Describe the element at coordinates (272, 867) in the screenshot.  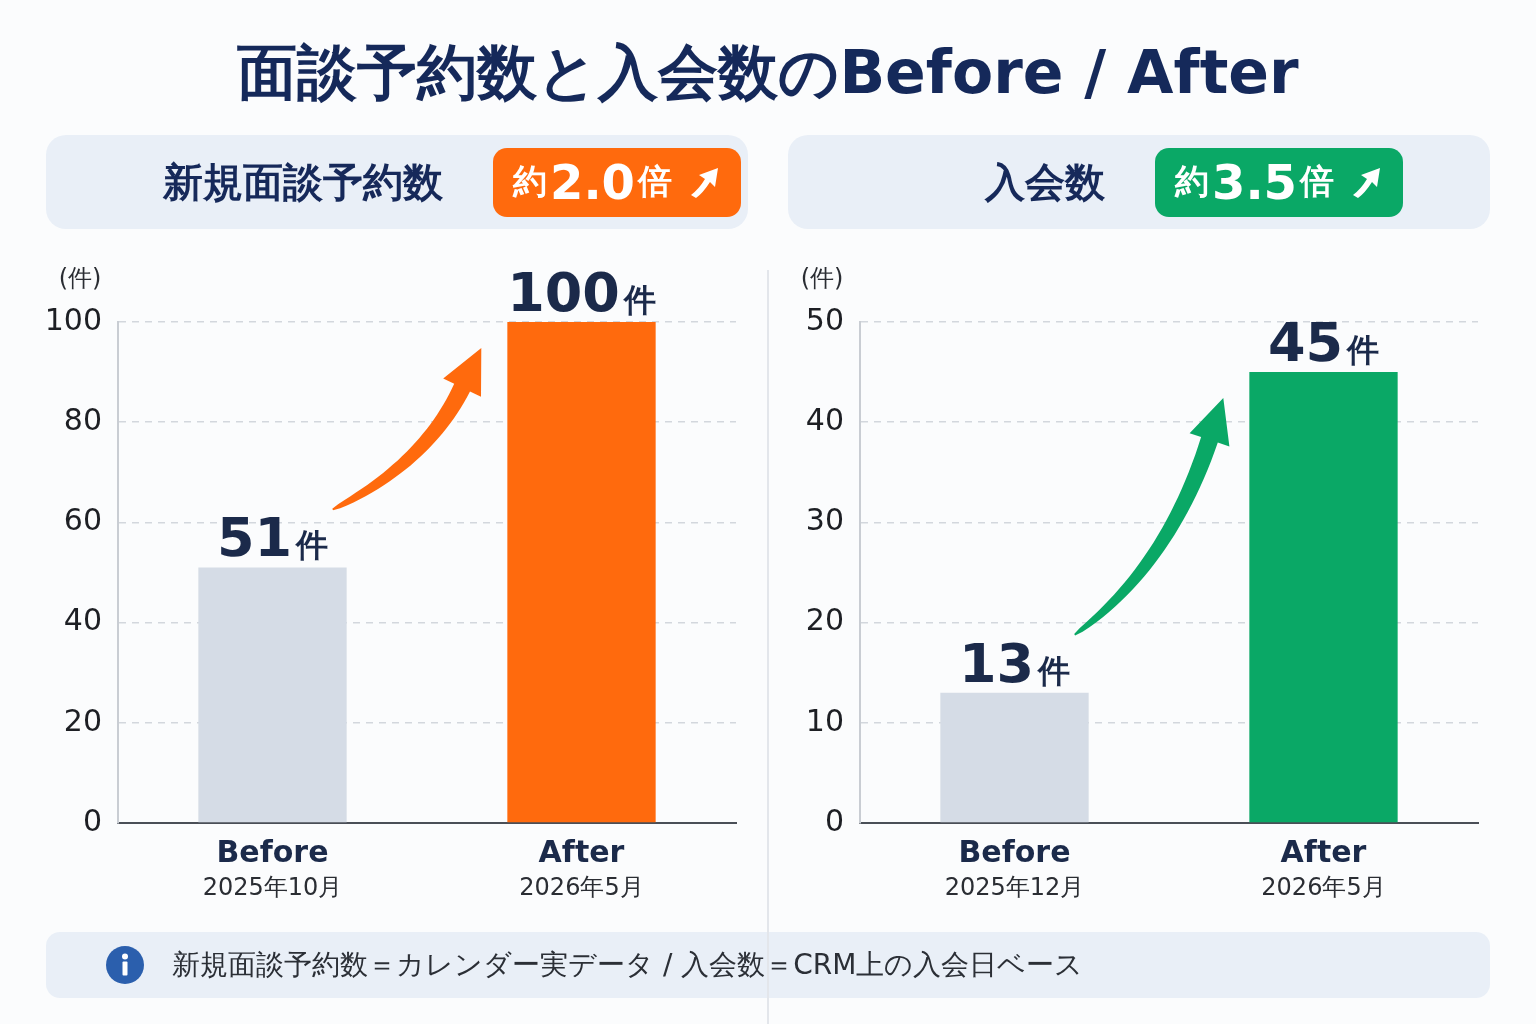
I see `x-tick-label: Before 2025年10月` at that location.